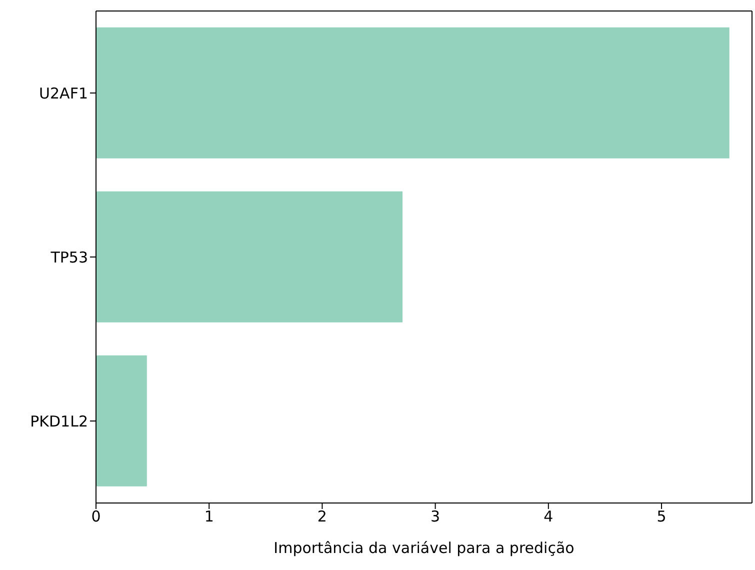 The width and height of the screenshot is (755, 570). Describe the element at coordinates (209, 517) in the screenshot. I see `x-tick-label: 1` at that location.